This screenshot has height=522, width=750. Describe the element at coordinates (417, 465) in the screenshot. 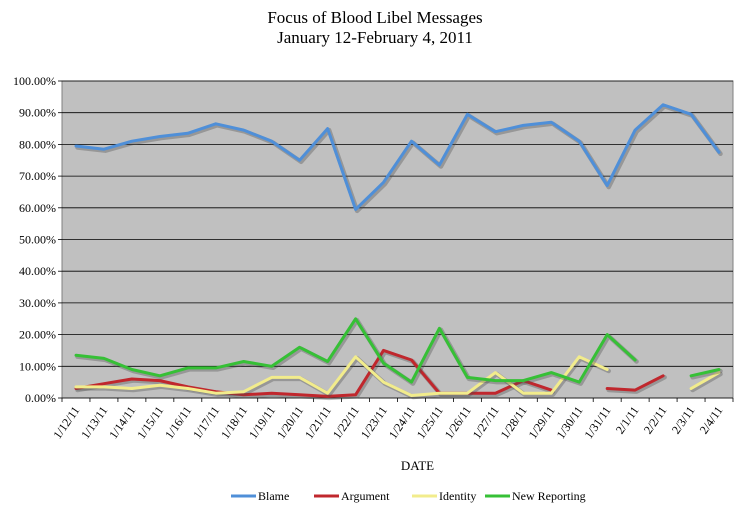

I see `x-axis-label: DATE` at that location.